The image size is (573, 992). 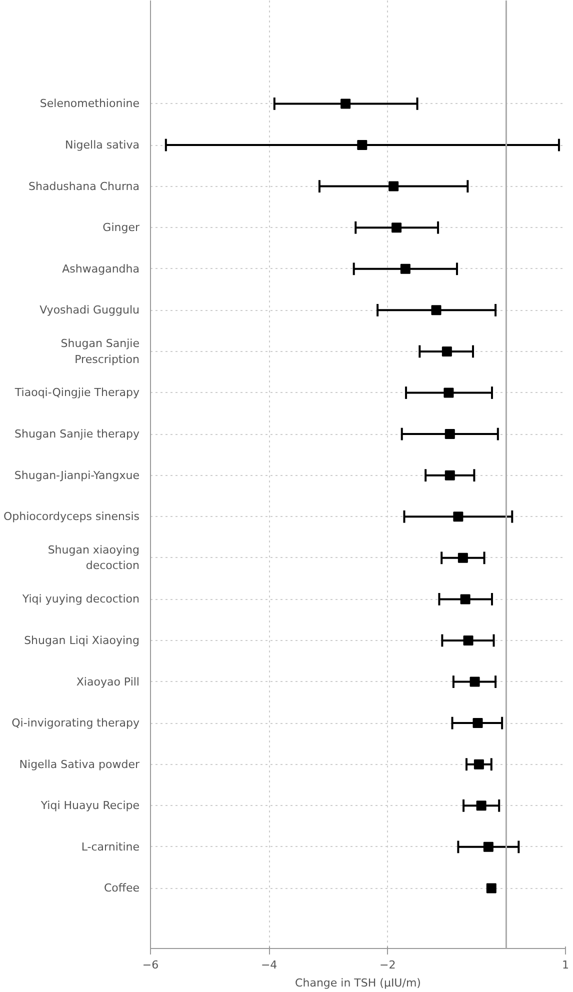 I want to click on x-axis-title: Change in TSH (µIU/m), so click(x=358, y=983).